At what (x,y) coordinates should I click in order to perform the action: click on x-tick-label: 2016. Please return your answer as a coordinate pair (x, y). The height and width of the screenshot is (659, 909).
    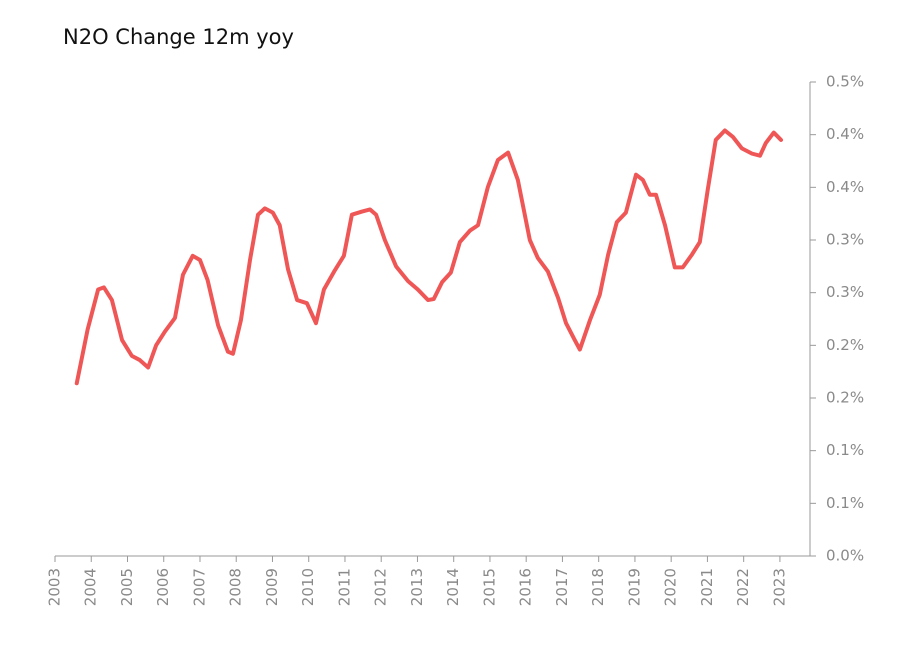
    Looking at the image, I should click on (526, 587).